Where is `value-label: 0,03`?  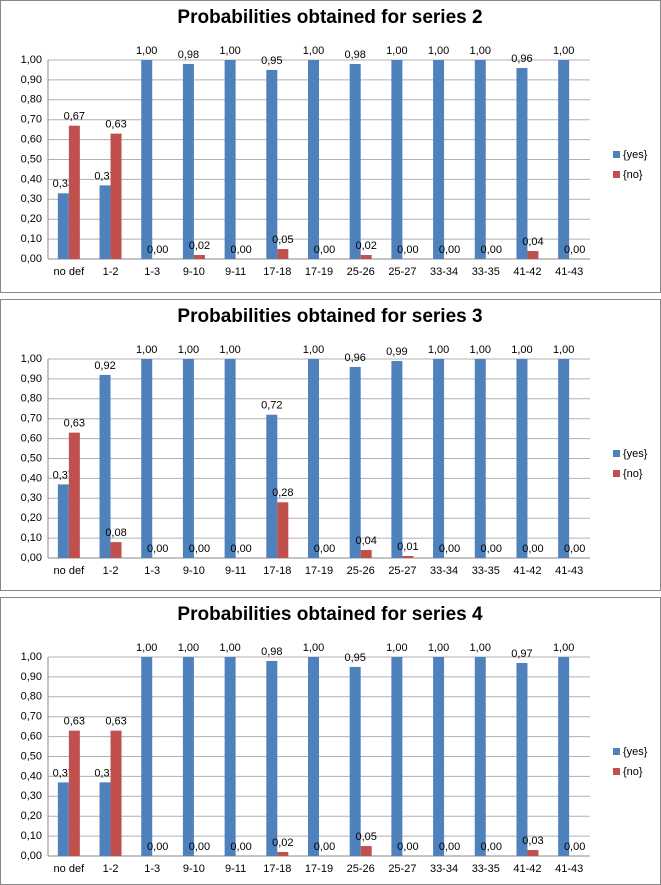 value-label: 0,03 is located at coordinates (532, 841).